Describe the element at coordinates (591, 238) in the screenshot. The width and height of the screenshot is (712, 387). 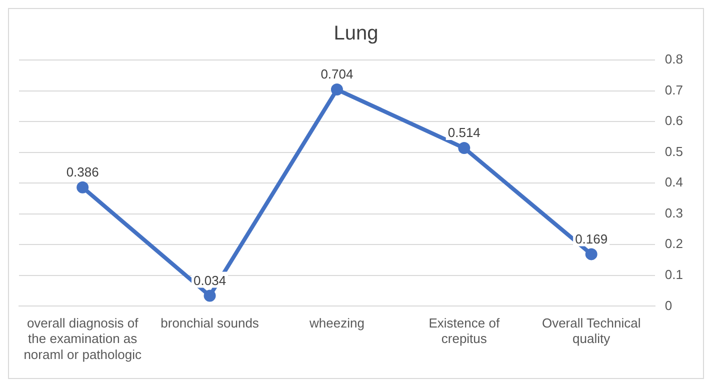
I see `data-label: 0.169` at that location.